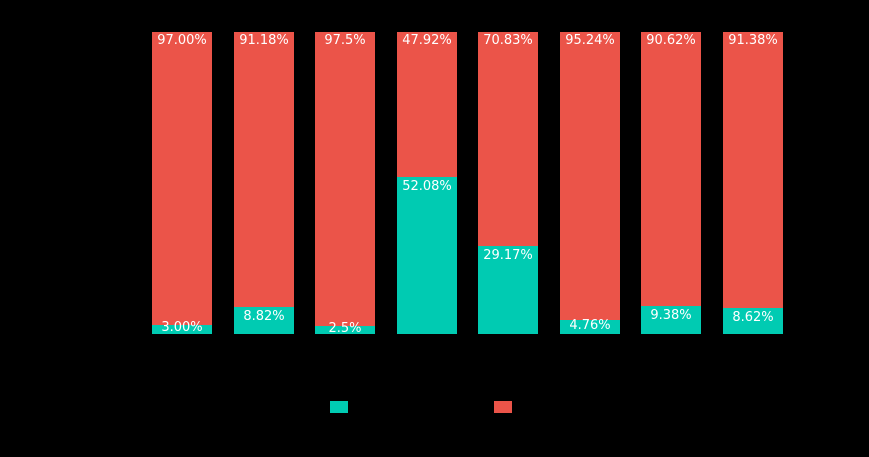 The height and width of the screenshot is (457, 869). I want to click on bar-label-teal: 8.82%, so click(264, 317).